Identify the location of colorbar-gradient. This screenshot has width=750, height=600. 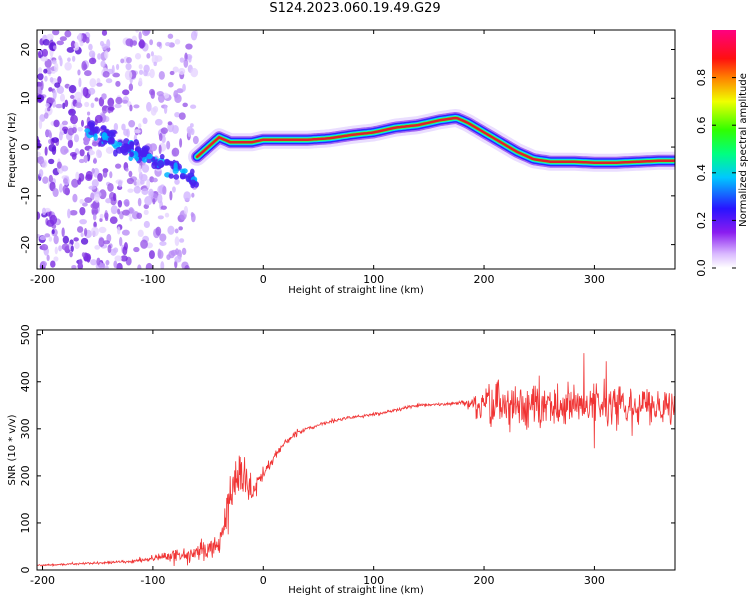
(724, 149).